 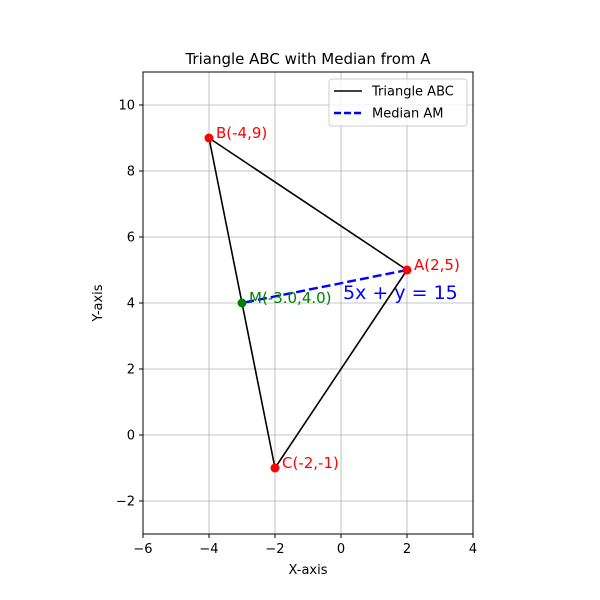 I want to click on point-label: A(2,5), so click(x=437, y=265).